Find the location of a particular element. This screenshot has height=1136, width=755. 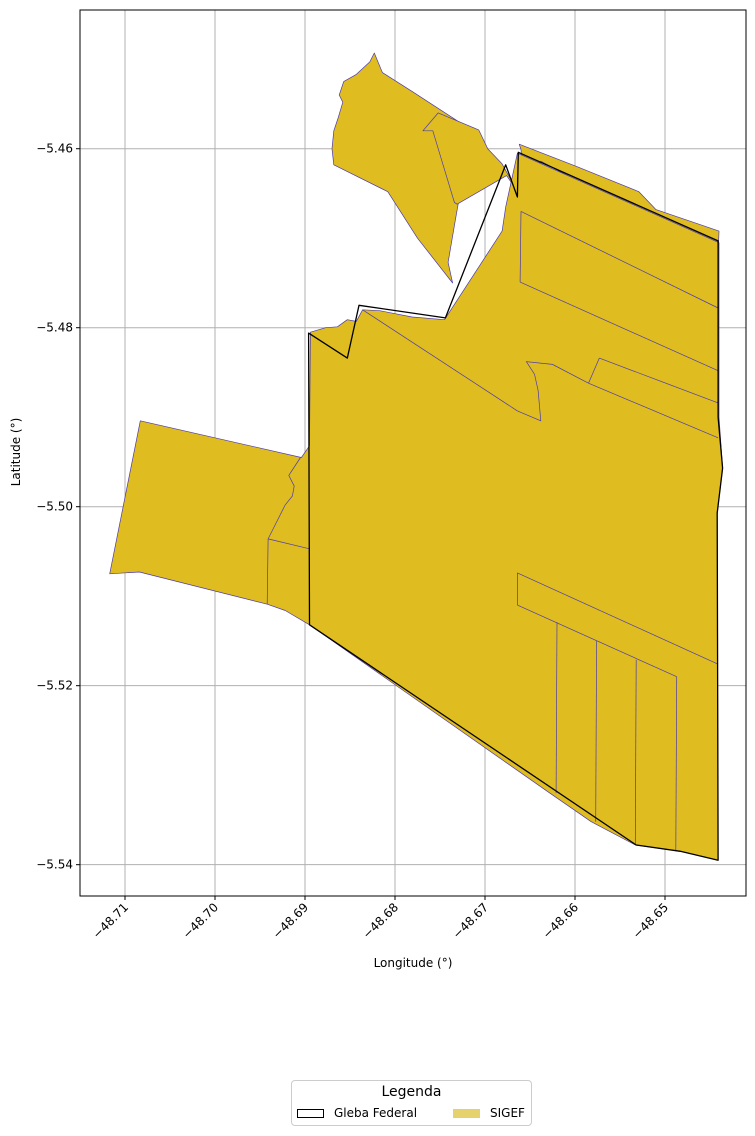

y-tick-label: −5.52 is located at coordinates (54, 686).